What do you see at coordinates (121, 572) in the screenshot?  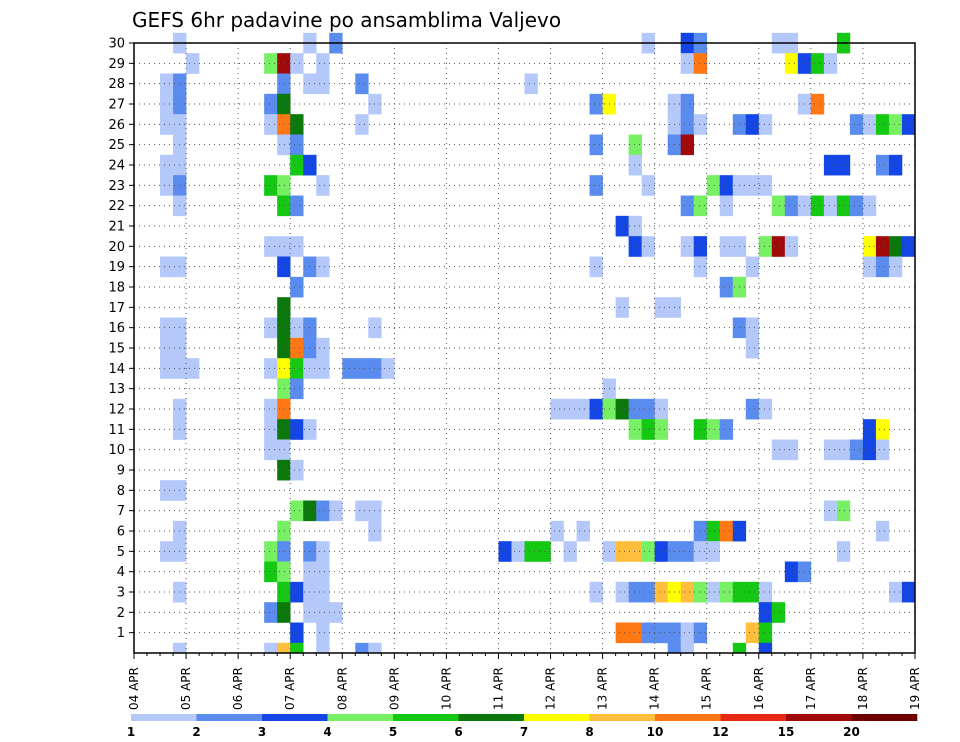 I see `y-tick-label: 4` at bounding box center [121, 572].